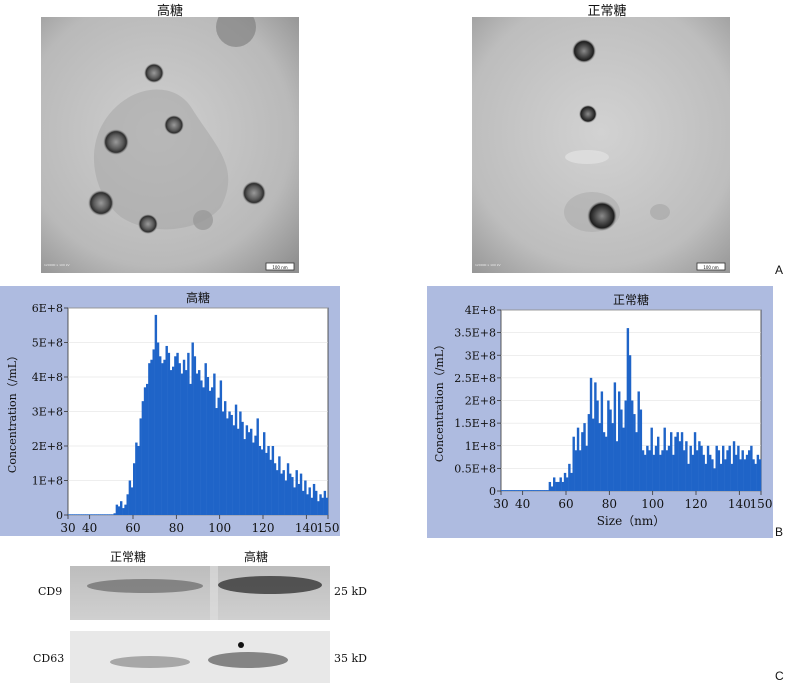 The height and width of the screenshot is (685, 785). I want to click on y-tick-label: 0, so click(492, 491).